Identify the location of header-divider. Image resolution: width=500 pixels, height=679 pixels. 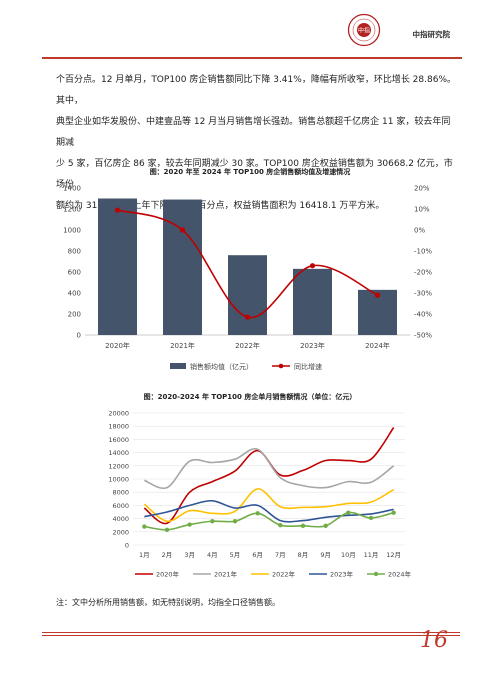
(252, 58).